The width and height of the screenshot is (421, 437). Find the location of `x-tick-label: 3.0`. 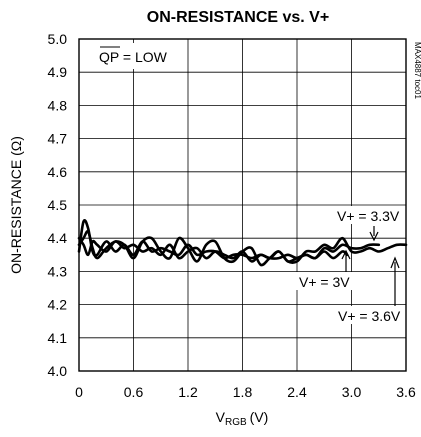

x-tick-label: 3.0 is located at coordinates (352, 392).